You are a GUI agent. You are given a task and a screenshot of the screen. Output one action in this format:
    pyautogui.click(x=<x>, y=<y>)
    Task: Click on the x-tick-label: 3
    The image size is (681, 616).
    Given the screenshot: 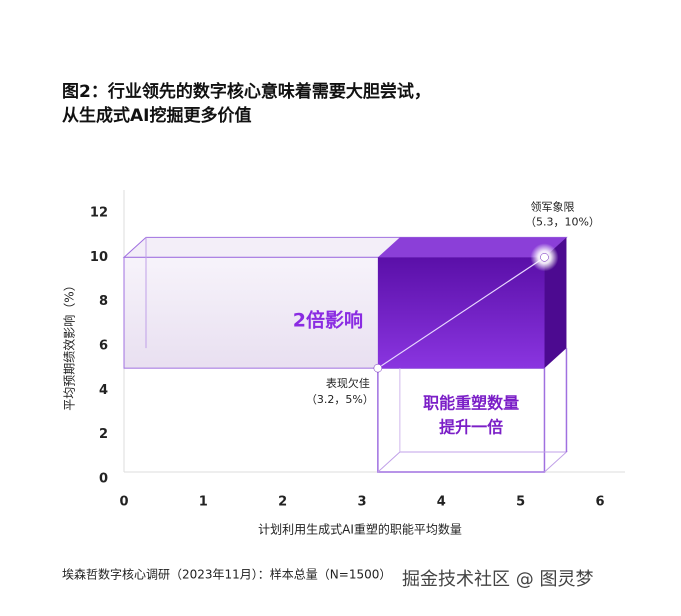 What is the action you would take?
    pyautogui.click(x=361, y=502)
    